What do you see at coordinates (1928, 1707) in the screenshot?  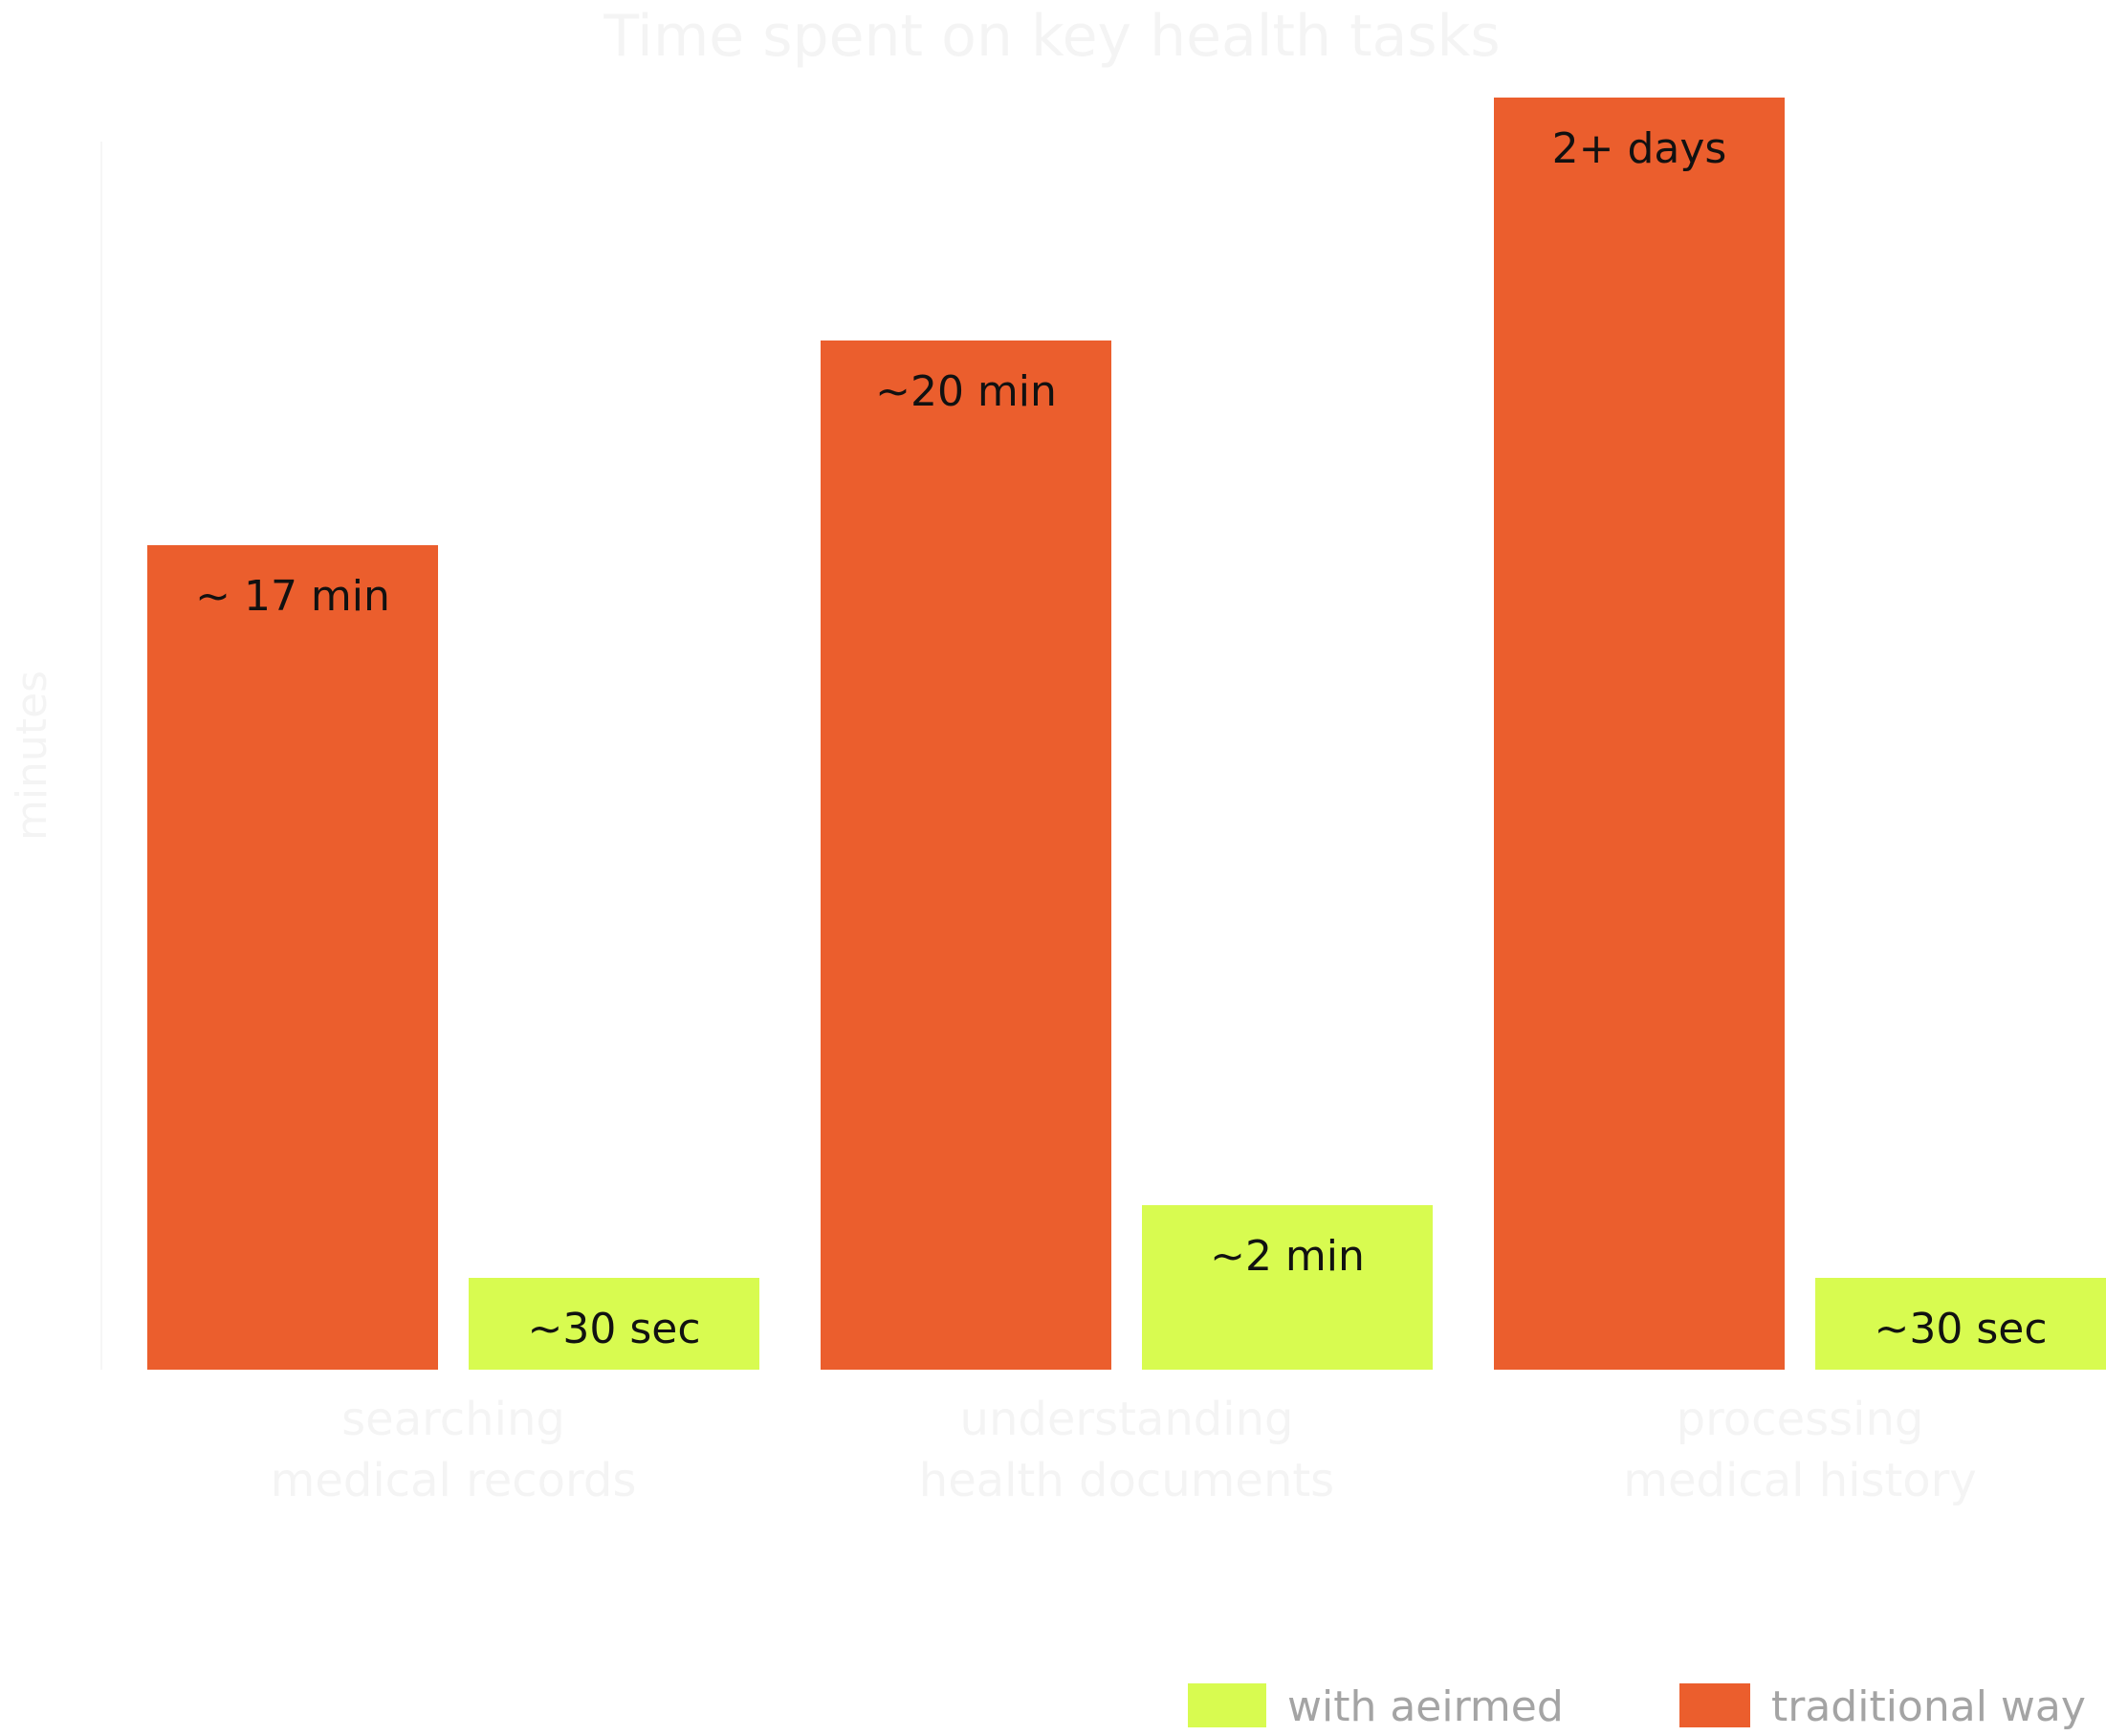 I see `legend-label-traditional: traditional way` at bounding box center [1928, 1707].